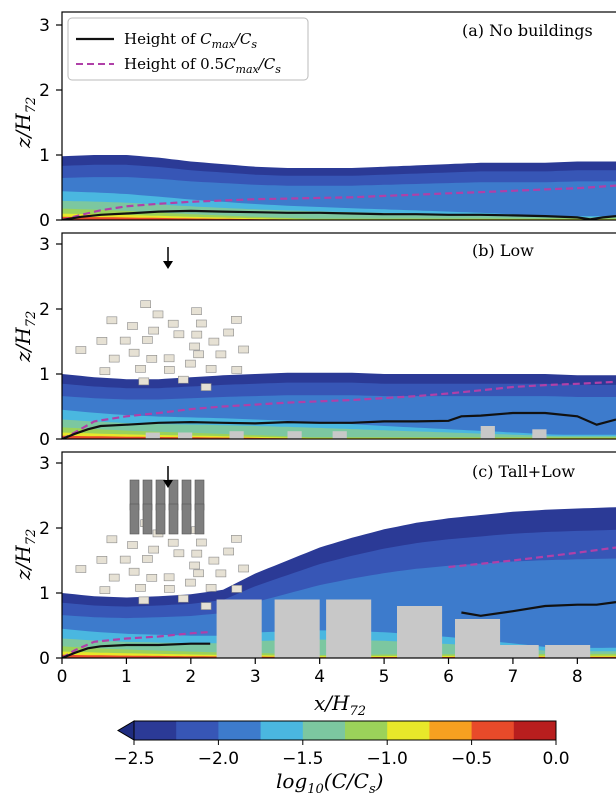  What do you see at coordinates (168, 265) in the screenshot?
I see `inset-arrow-head` at bounding box center [168, 265].